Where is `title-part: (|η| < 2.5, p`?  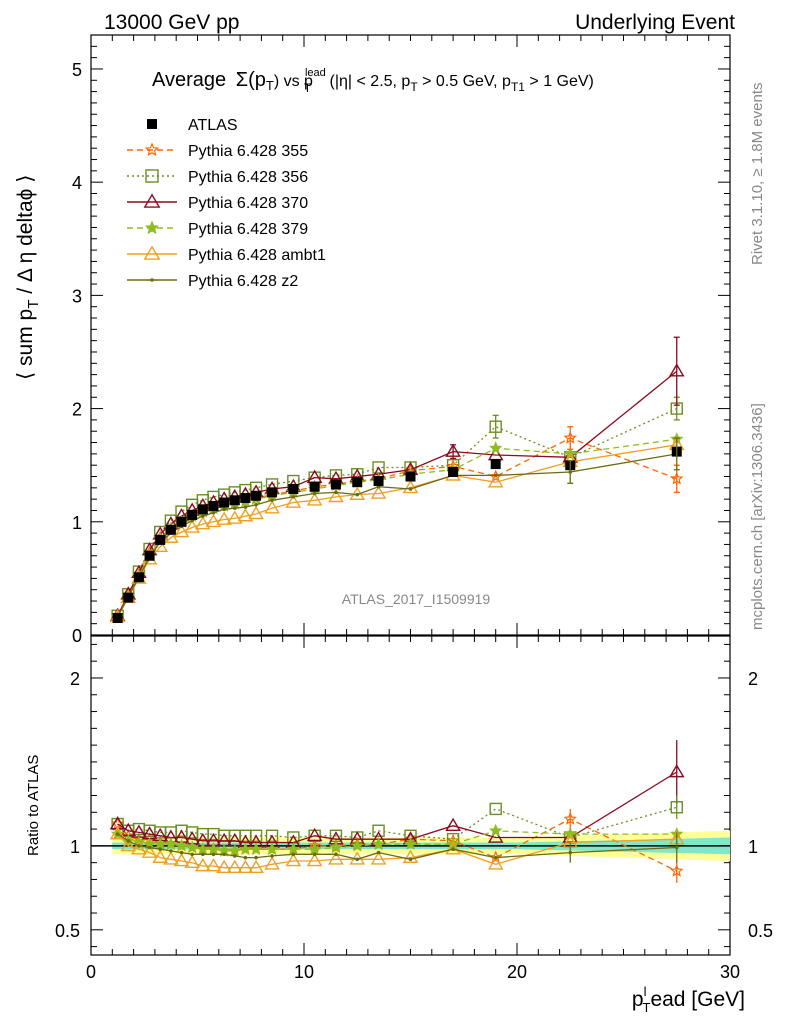 title-part: (|η| < 2.5, p is located at coordinates (367, 81).